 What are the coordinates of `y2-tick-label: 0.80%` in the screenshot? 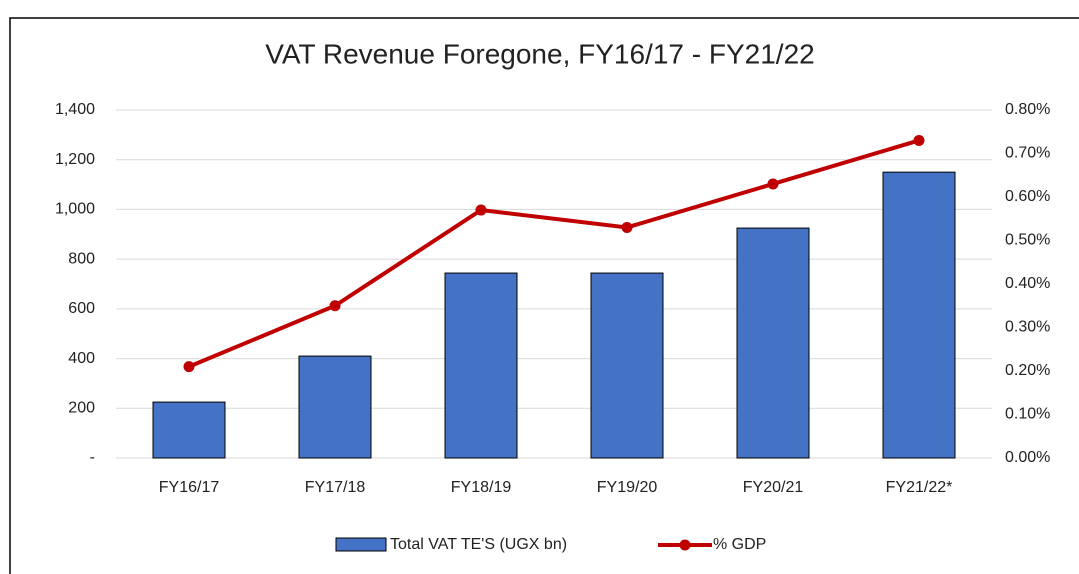 It's located at (1027, 109).